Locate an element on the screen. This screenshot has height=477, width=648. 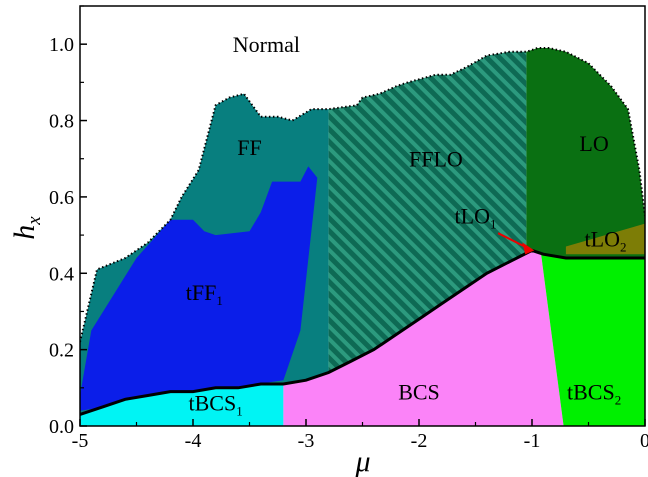
y-axis-title-main: h is located at coordinates (24, 232).